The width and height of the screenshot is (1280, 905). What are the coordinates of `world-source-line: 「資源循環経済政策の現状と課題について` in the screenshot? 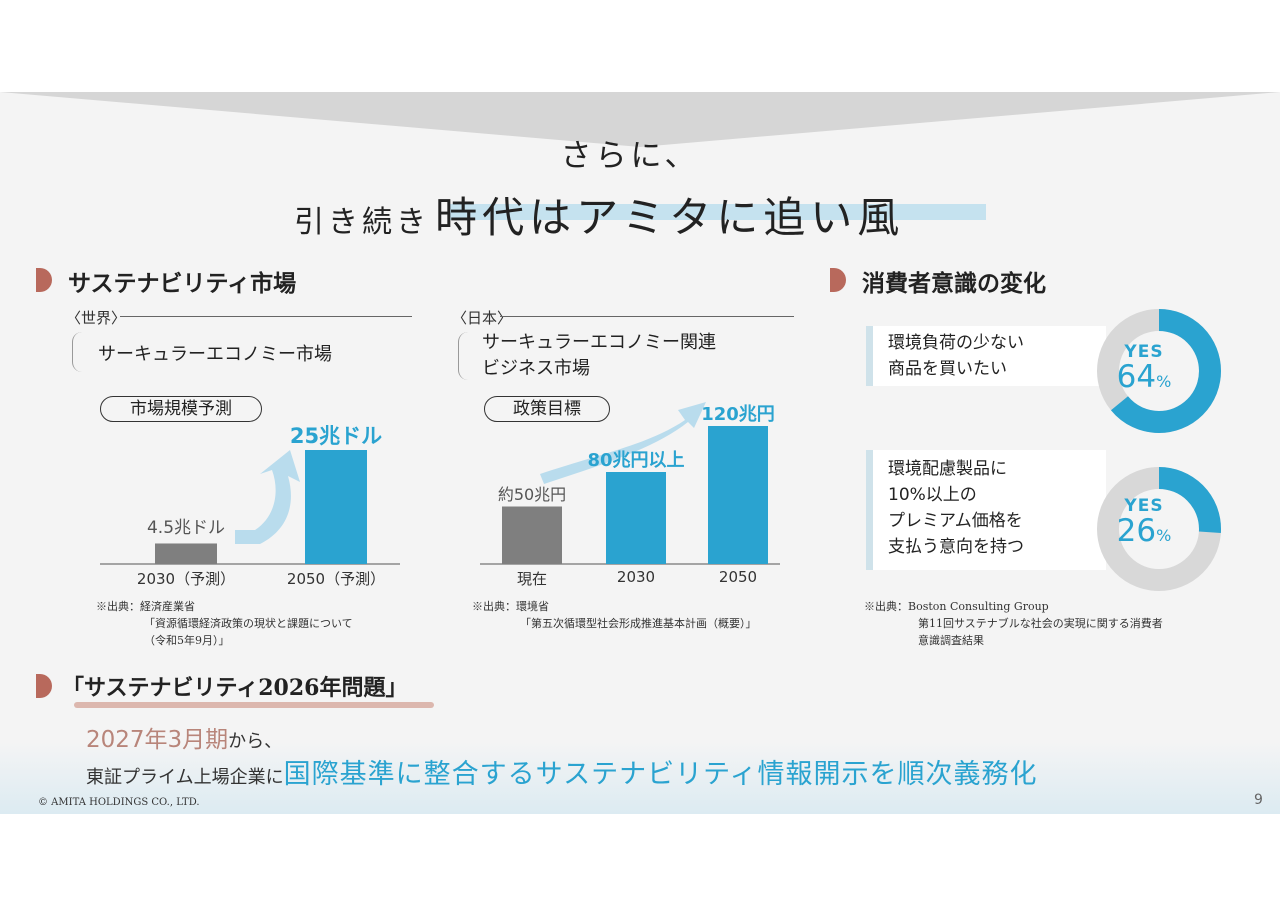 It's located at (248, 623).